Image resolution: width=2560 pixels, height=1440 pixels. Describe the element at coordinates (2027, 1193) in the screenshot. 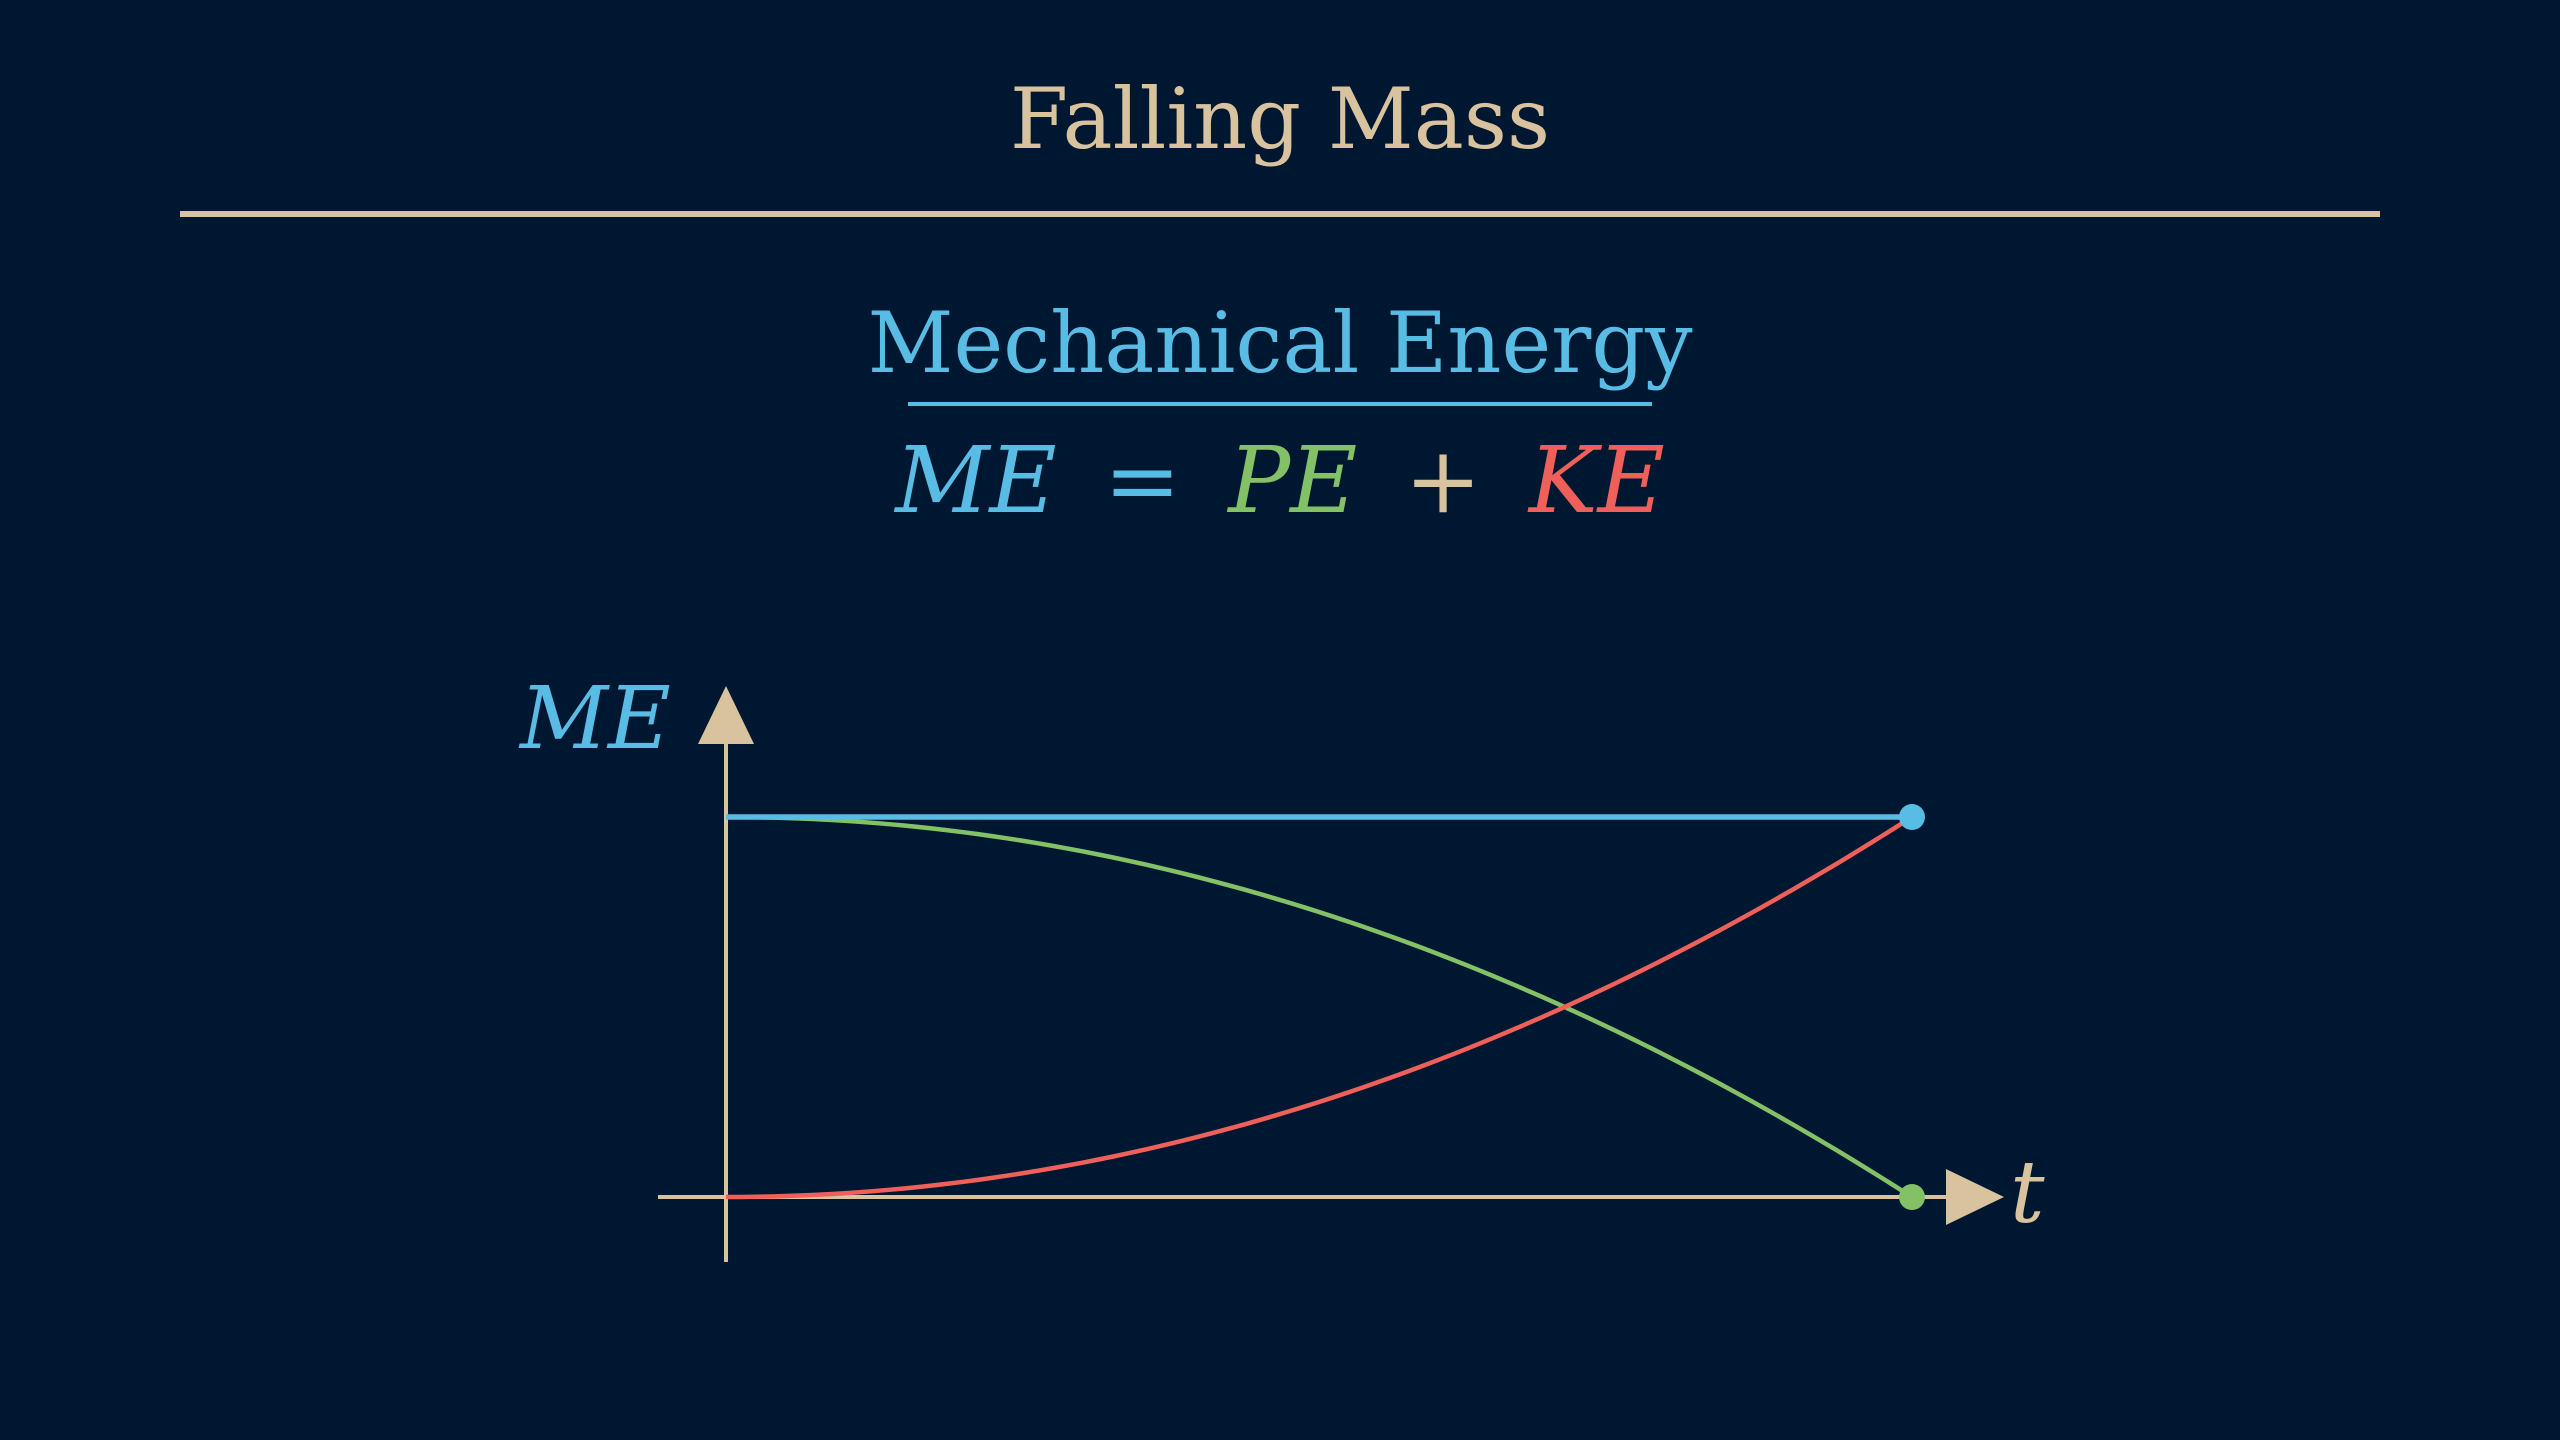

I see `x-axis-label: t` at that location.